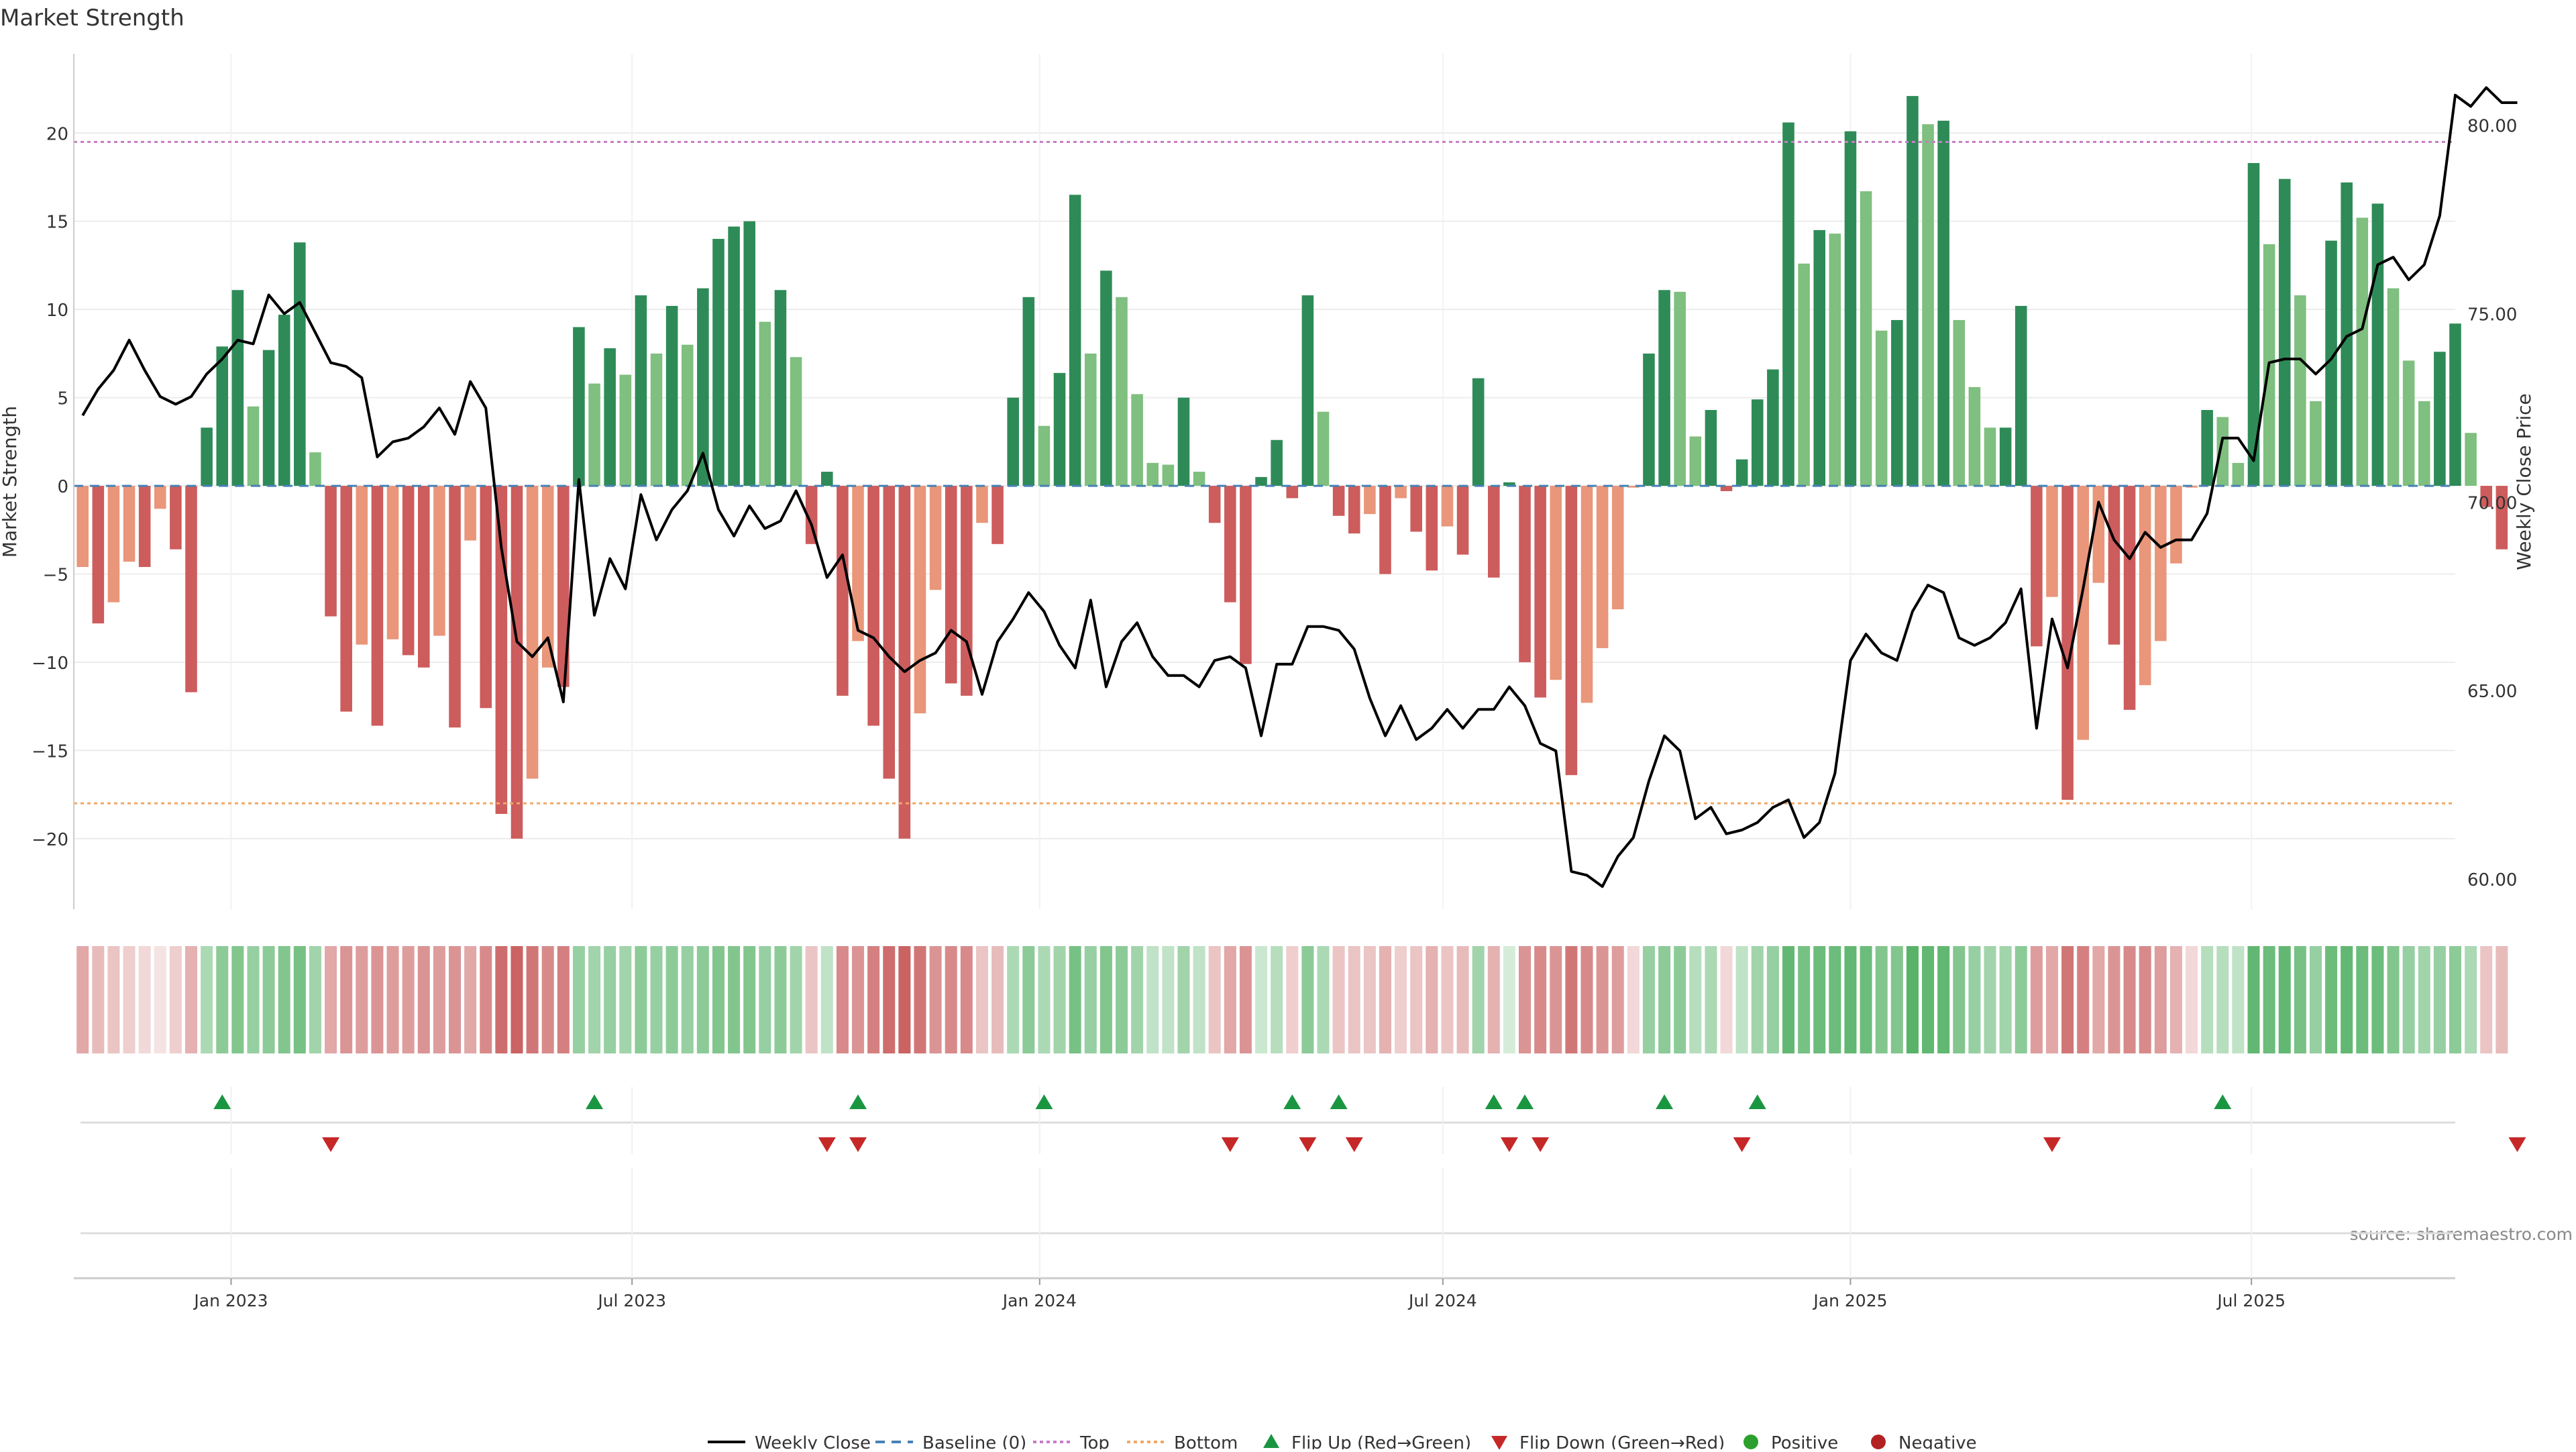  Describe the element at coordinates (789, 1443) in the screenshot. I see `legend-weekly-close: Weekly Close` at that location.